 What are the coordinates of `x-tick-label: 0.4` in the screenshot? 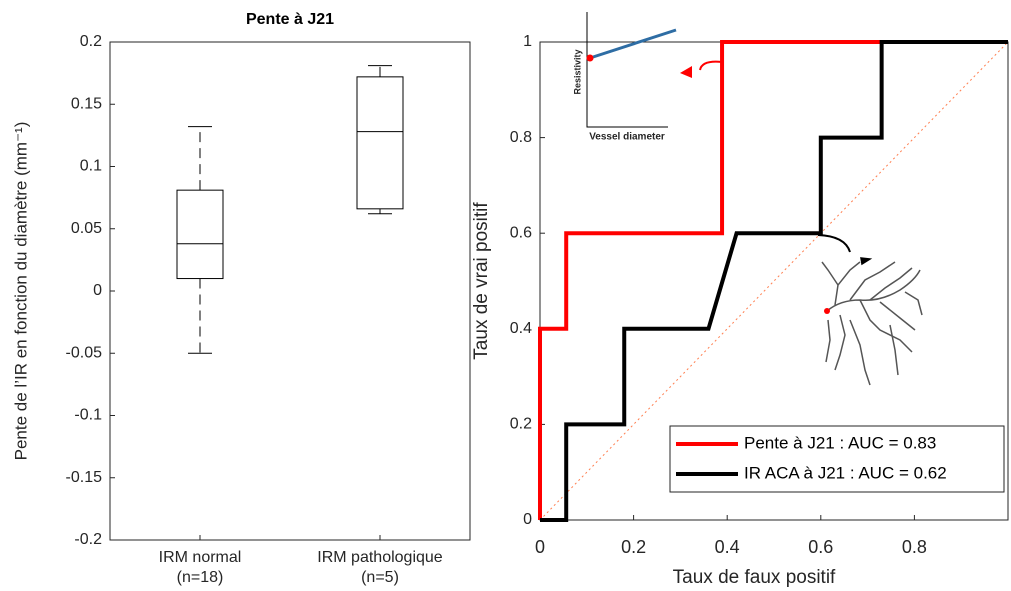 It's located at (727, 547).